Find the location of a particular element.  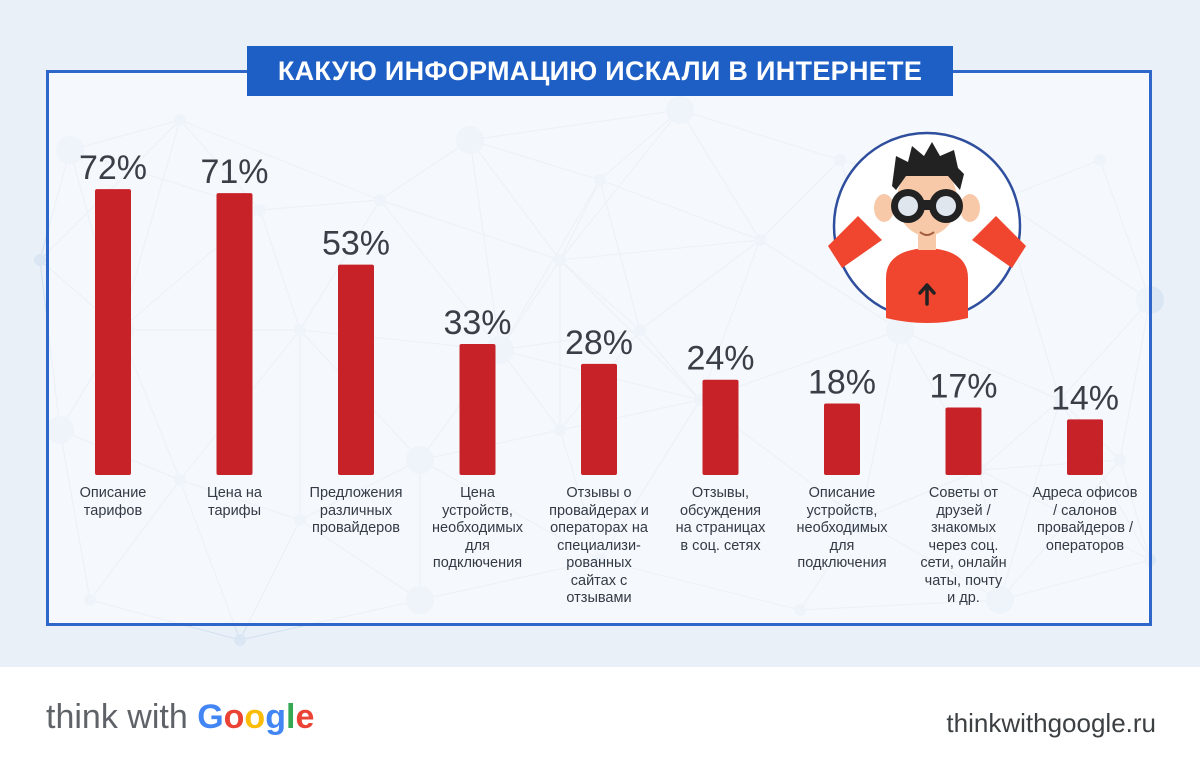

category-label: Цена устройств, необходимых для подключения is located at coordinates (478, 529).